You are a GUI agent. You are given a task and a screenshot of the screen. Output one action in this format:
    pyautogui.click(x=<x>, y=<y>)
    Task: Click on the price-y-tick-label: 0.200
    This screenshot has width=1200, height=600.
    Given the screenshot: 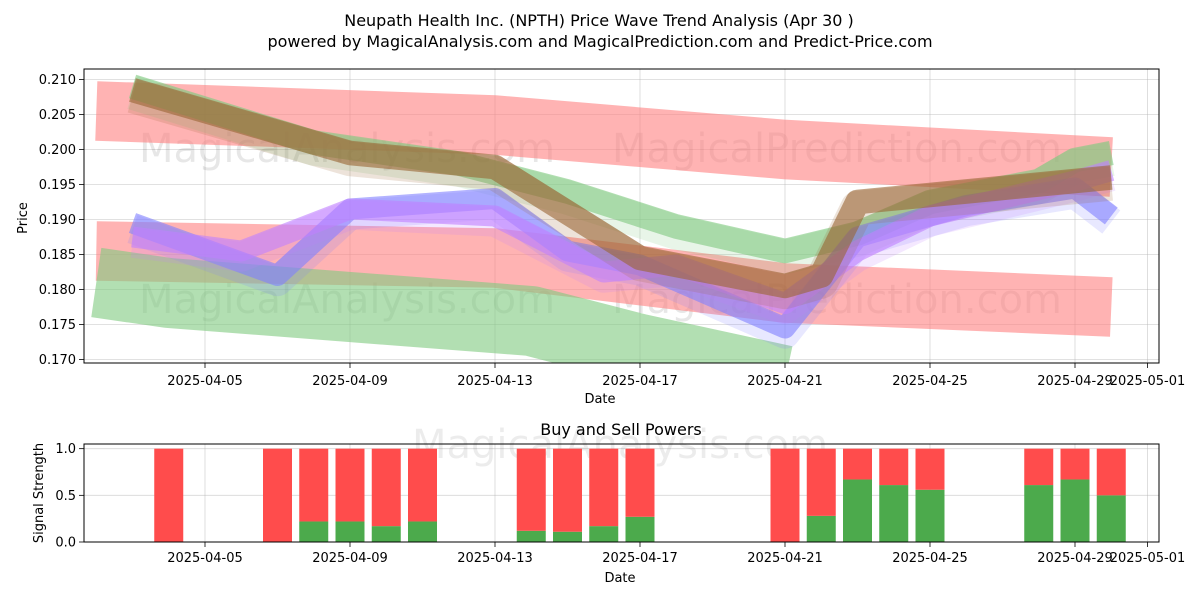 What is the action you would take?
    pyautogui.click(x=57, y=150)
    